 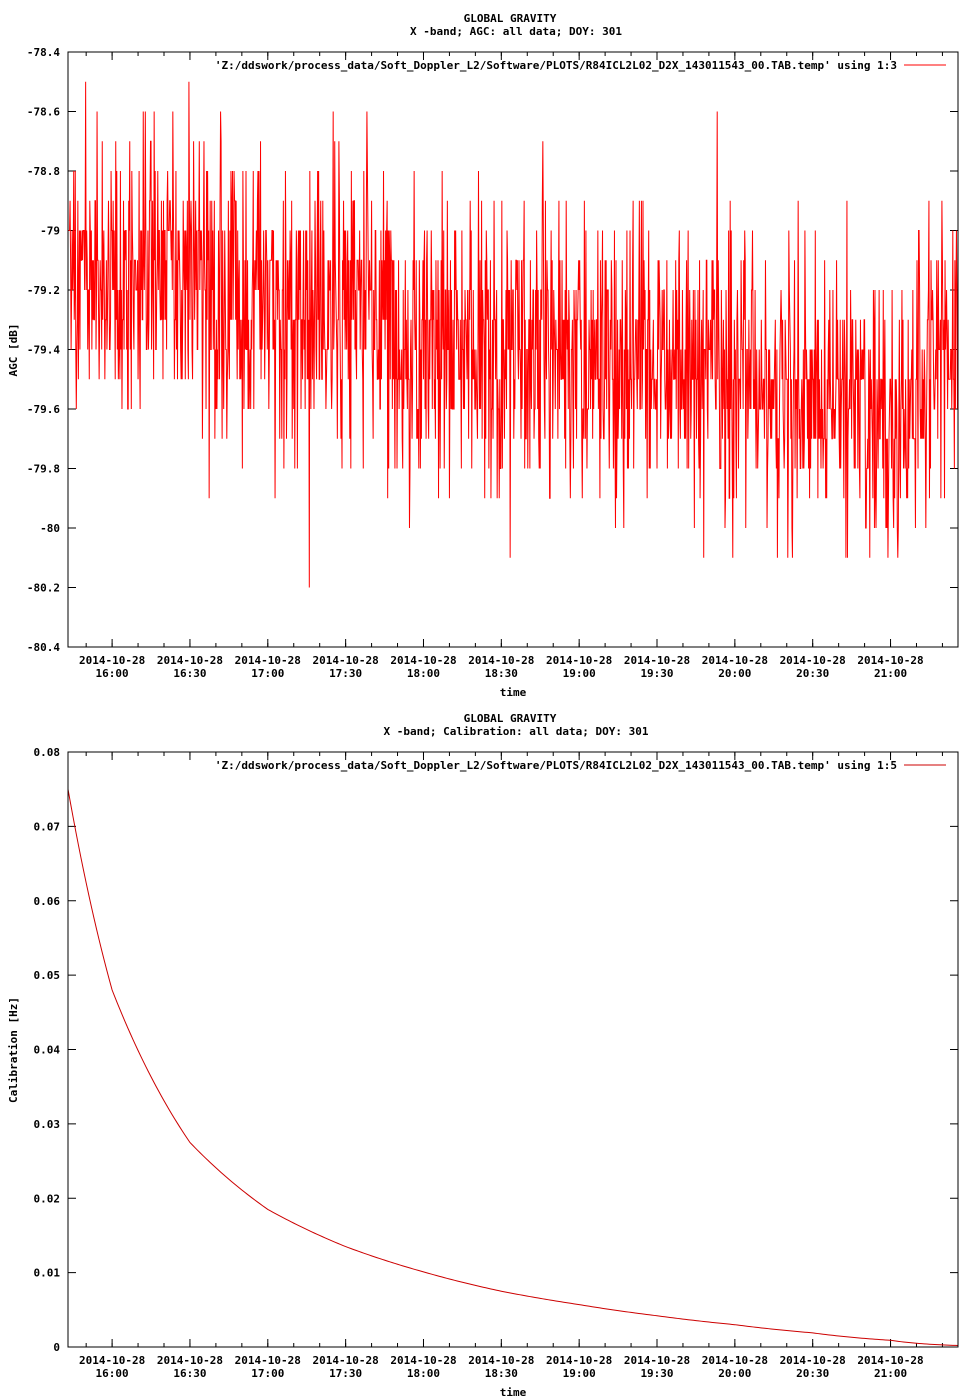 What do you see at coordinates (47, 901) in the screenshot?
I see `y-tick-label: 0.06` at bounding box center [47, 901].